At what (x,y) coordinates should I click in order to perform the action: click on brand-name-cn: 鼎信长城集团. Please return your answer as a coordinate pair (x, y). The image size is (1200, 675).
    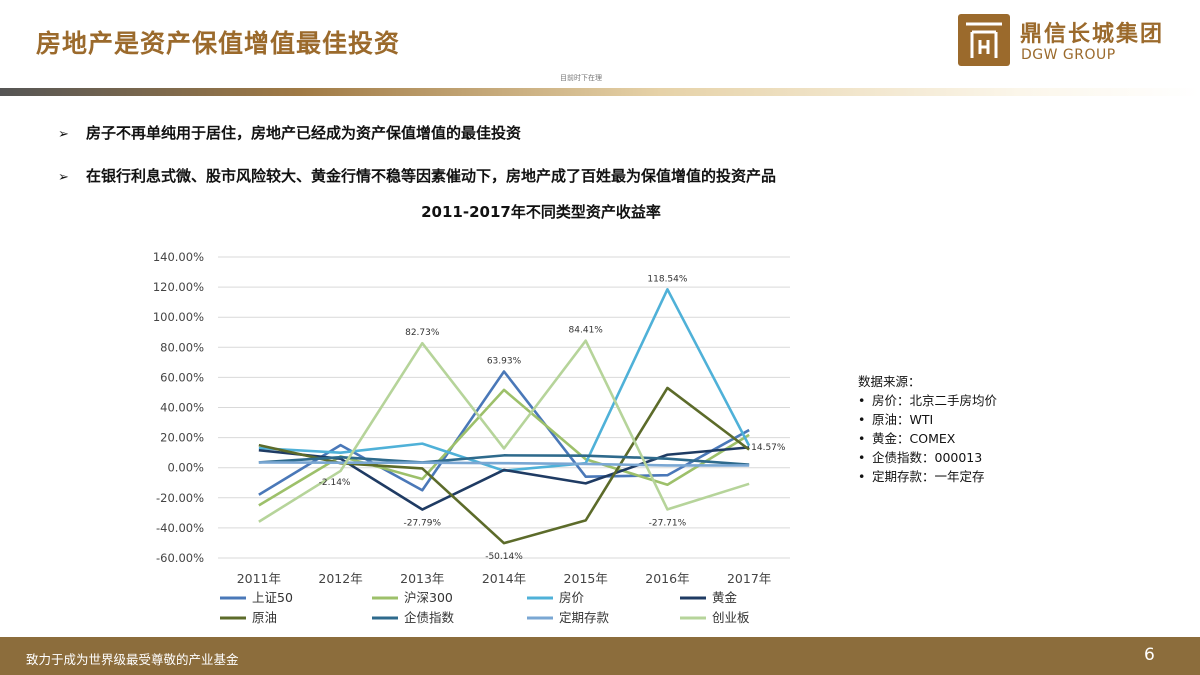
    Looking at the image, I should click on (1092, 34).